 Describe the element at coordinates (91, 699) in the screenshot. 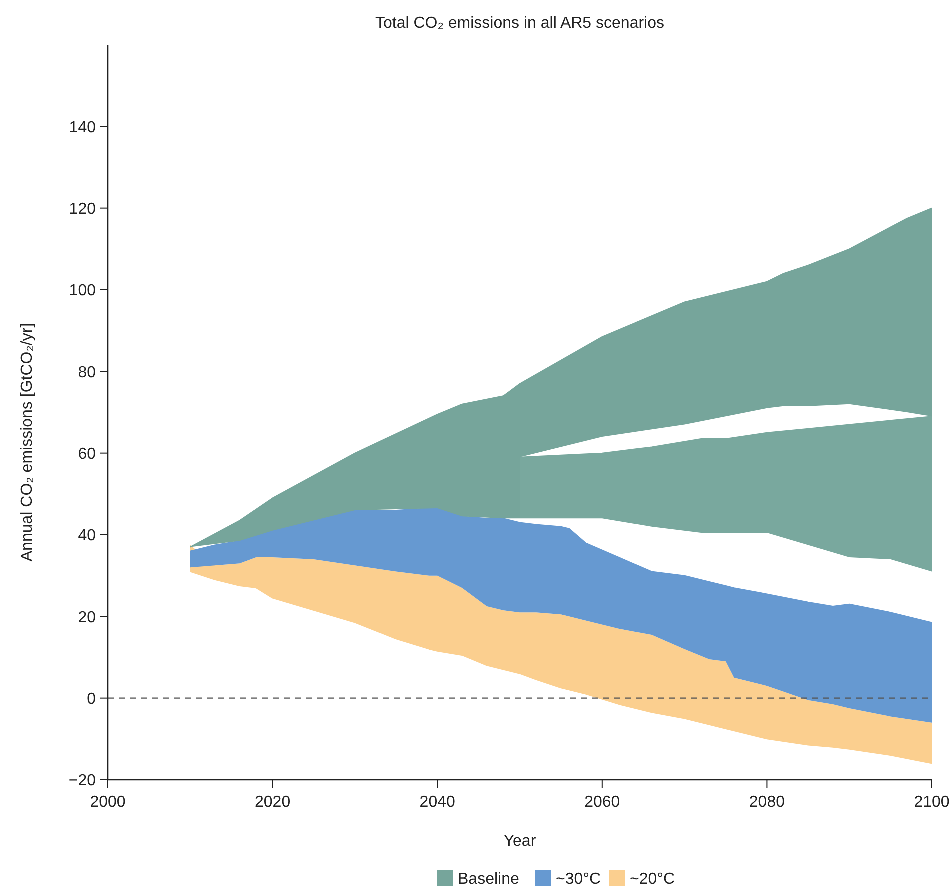

I see `y-tick-label: 0` at that location.